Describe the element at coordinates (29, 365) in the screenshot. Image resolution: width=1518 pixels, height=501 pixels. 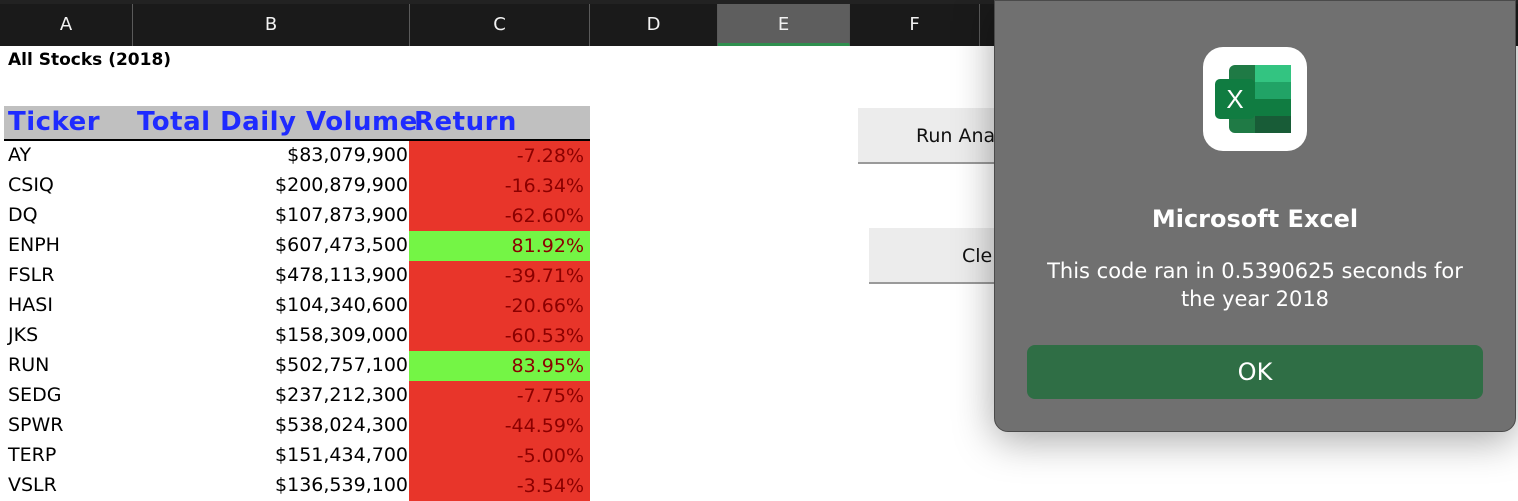
I see `ticker-cell: RUN` at that location.